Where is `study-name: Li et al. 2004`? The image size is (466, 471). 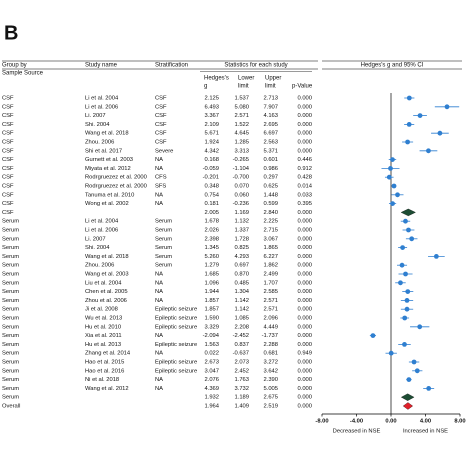
study-name: Li et al. 2004 is located at coordinates (102, 222).